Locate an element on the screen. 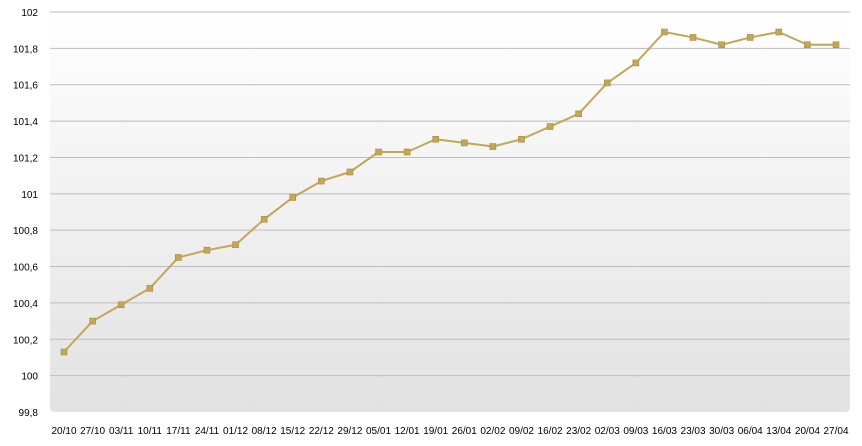 Image resolution: width=862 pixels, height=446 pixels. x-tick-label: 09/03 is located at coordinates (635, 431).